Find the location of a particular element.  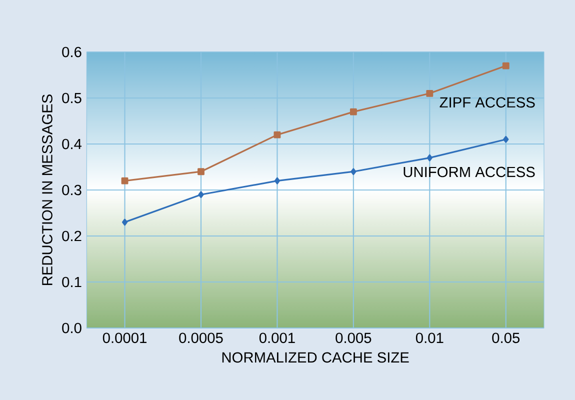

series-label: UNIFORM ACCESS is located at coordinates (469, 172).